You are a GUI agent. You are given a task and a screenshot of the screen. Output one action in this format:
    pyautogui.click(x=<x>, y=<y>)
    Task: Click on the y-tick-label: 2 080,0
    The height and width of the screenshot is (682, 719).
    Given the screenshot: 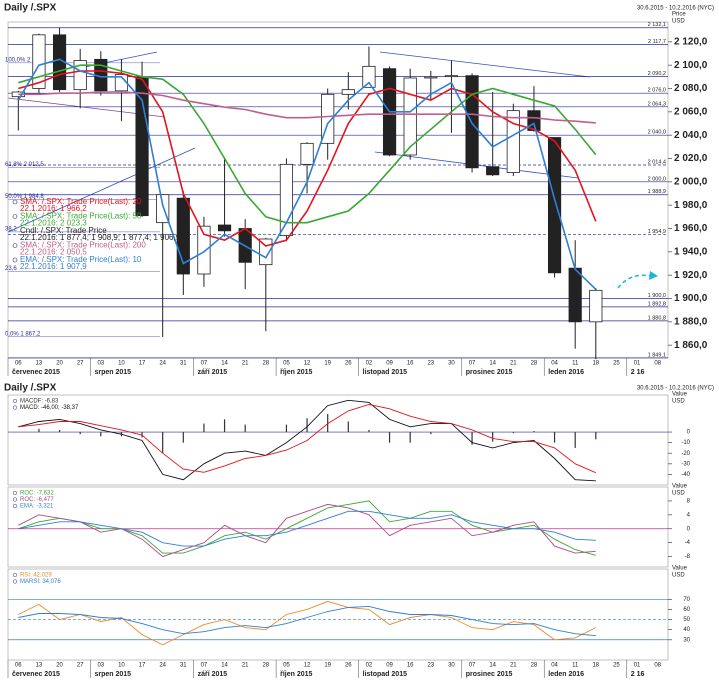 What is the action you would take?
    pyautogui.click(x=691, y=88)
    